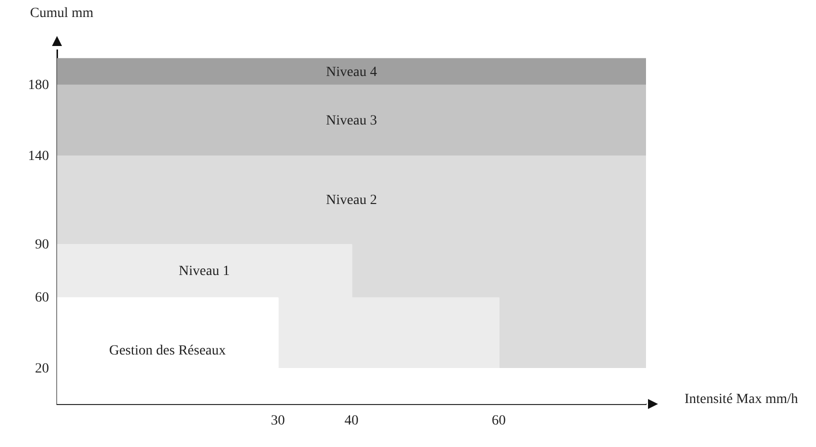 Image resolution: width=816 pixels, height=447 pixels. I want to click on y-axis-title: Cumul mm, so click(62, 14).